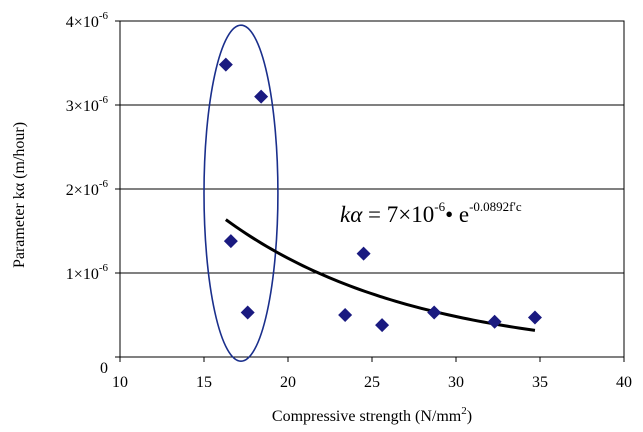 The image size is (643, 432). Describe the element at coordinates (367, 416) in the screenshot. I see `x-axis-title-main: Compressive strength (N/mm` at that location.